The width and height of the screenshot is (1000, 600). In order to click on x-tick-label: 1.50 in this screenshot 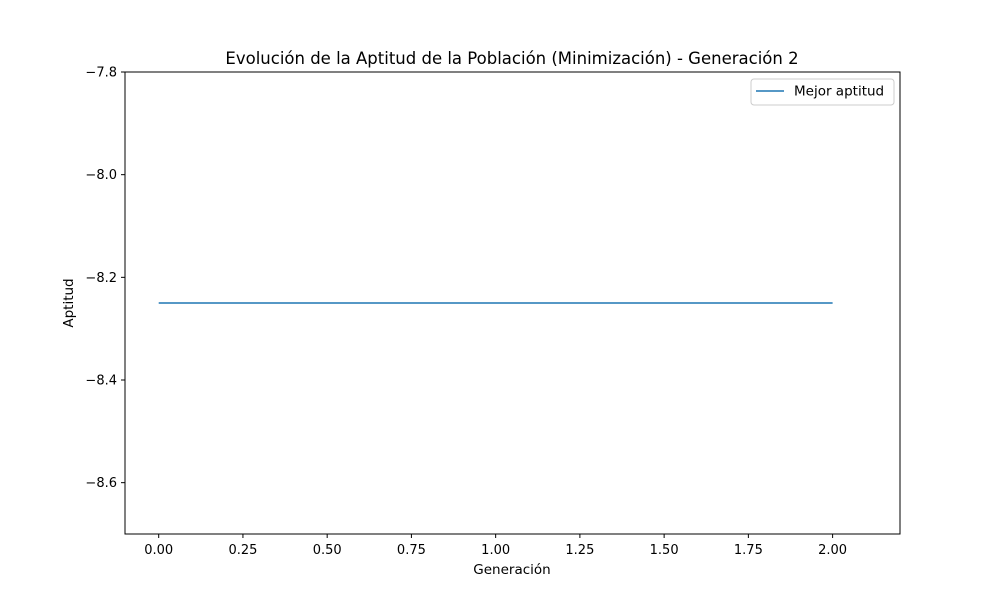, I will do `click(664, 550)`.